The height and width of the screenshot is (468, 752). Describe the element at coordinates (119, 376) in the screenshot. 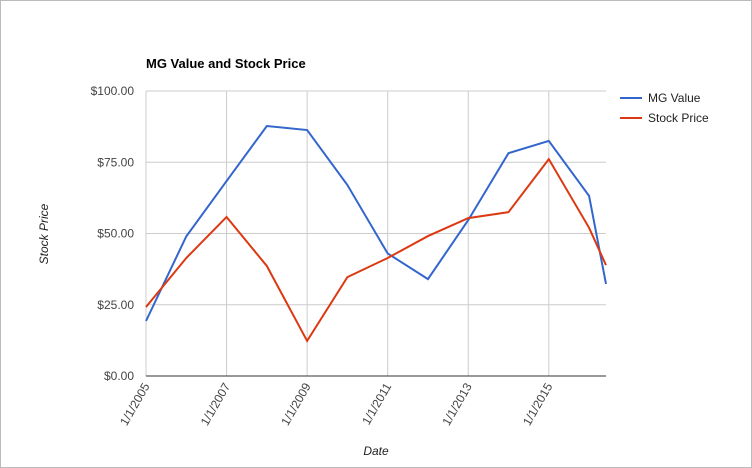

I see `y-tick-label: $0.00` at that location.